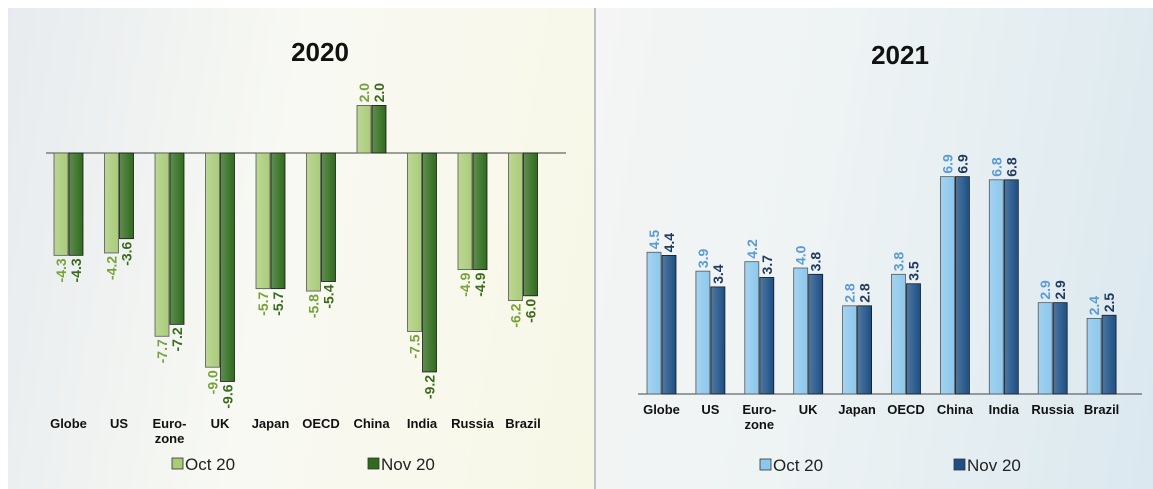 This screenshot has height=489, width=1153. Describe the element at coordinates (61, 270) in the screenshot. I see `data-label-oct-20-globe: -4.3` at that location.